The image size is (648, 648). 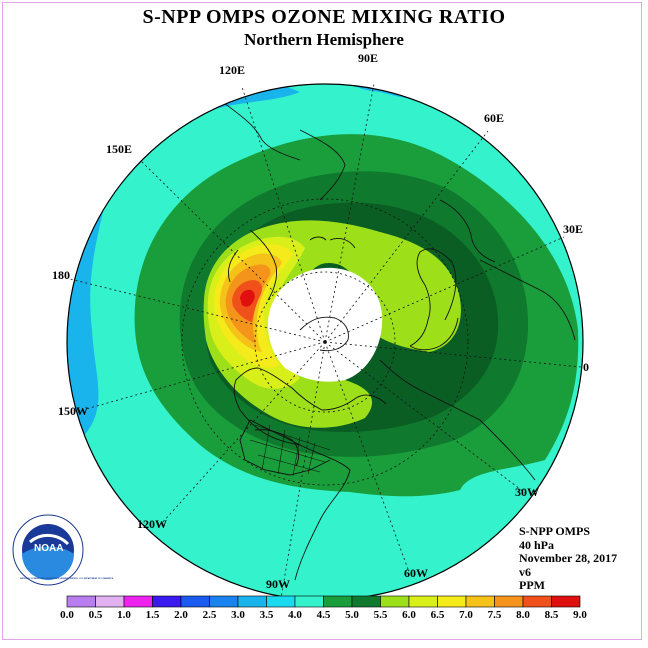 What do you see at coordinates (494, 615) in the screenshot?
I see `colorbar-tick-label: 7.5` at bounding box center [494, 615].